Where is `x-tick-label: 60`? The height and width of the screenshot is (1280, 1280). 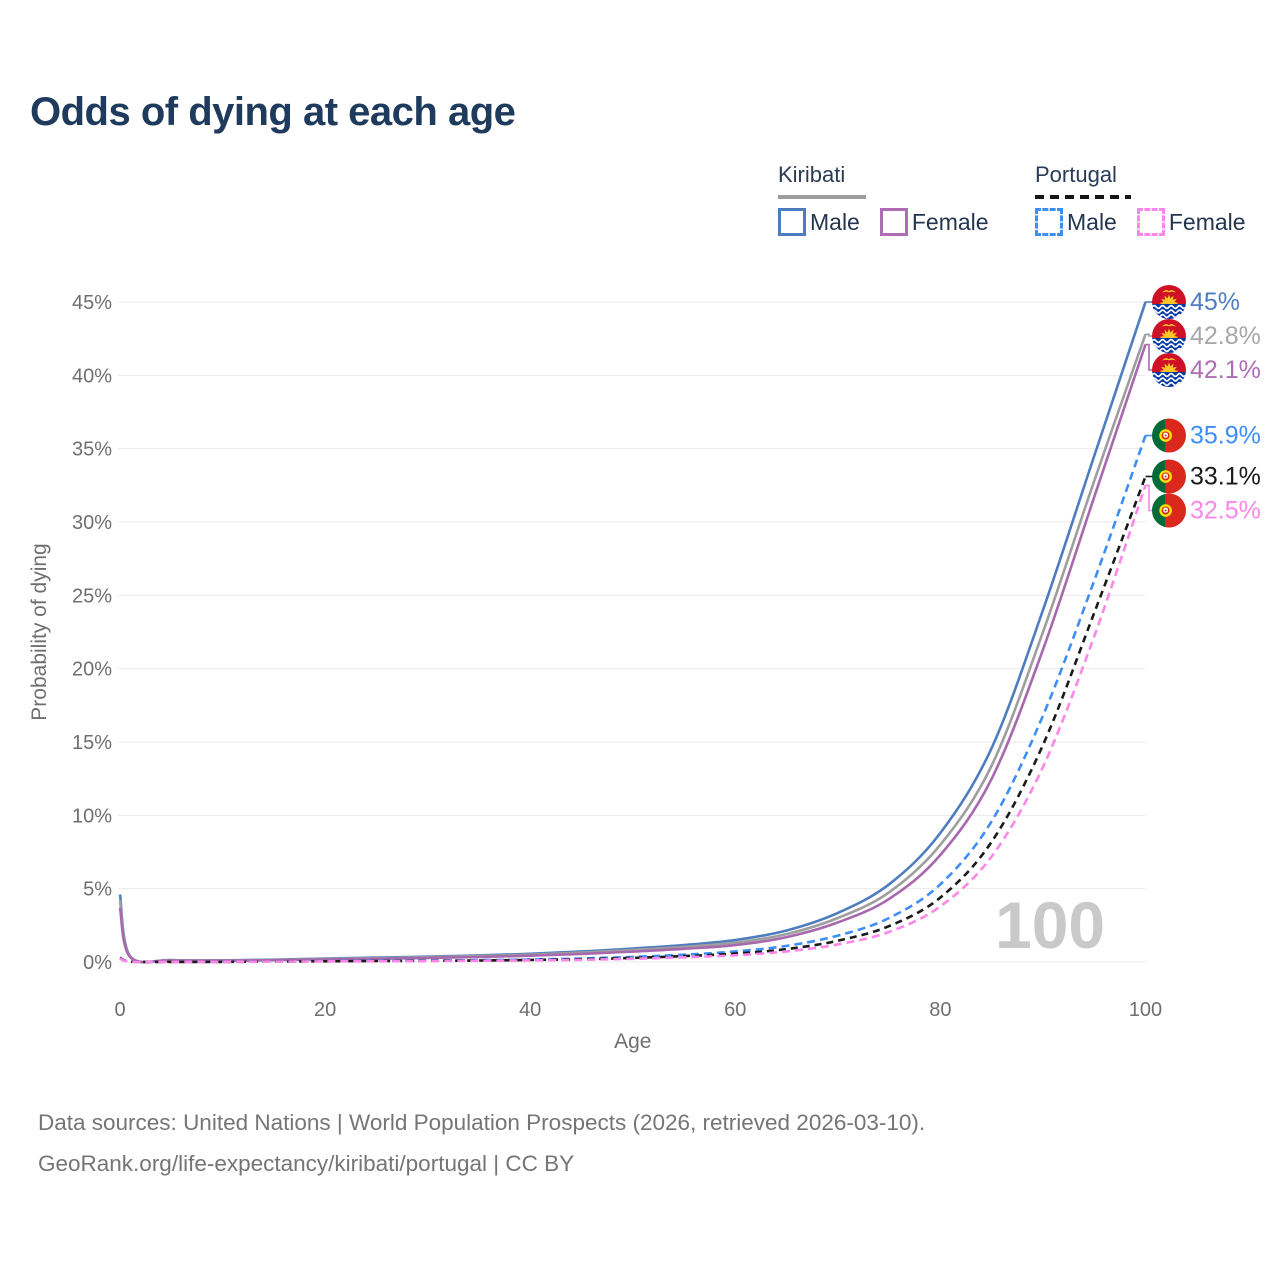 x-tick-label: 60 is located at coordinates (735, 1010).